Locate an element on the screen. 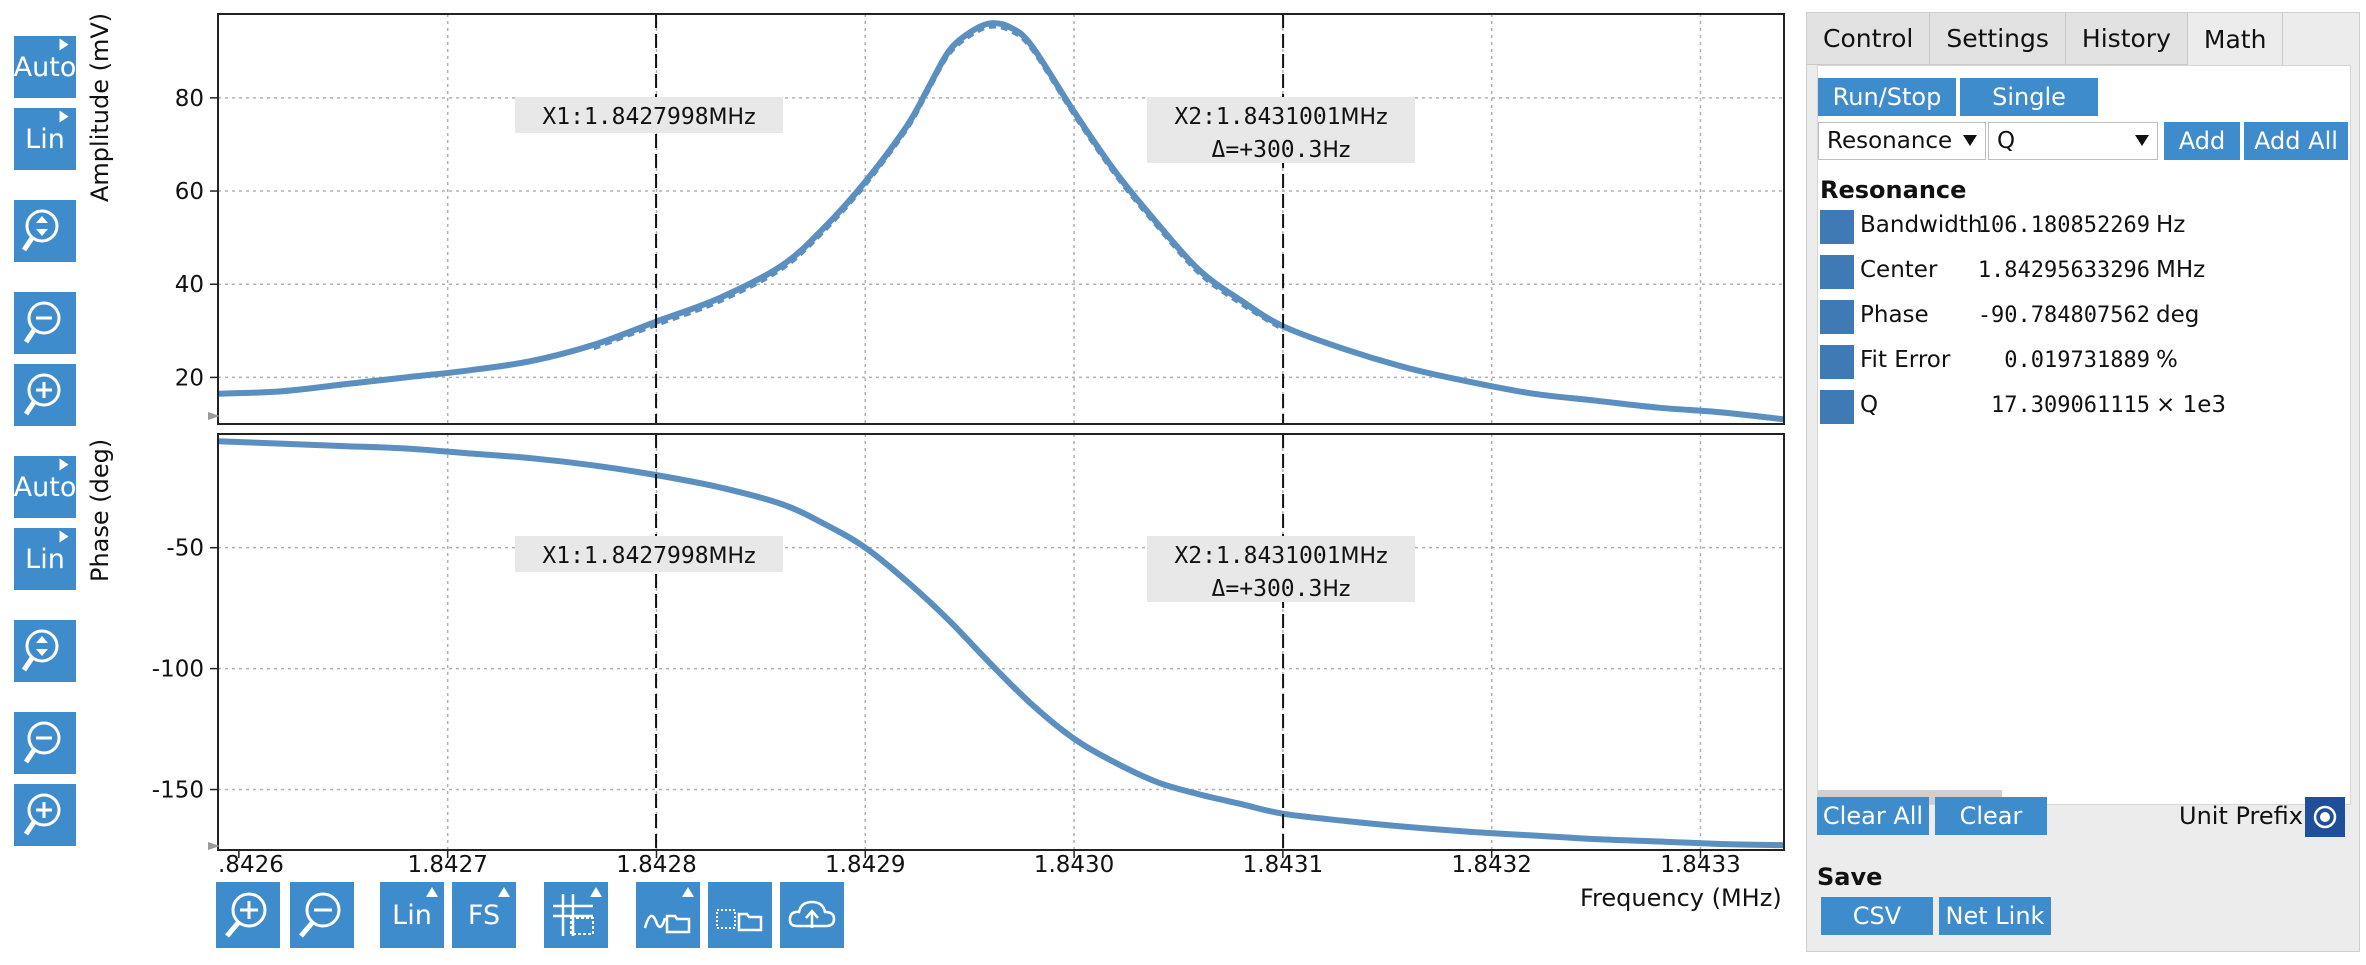 This screenshot has height=965, width=2366. x-tick-label: 1.8430 is located at coordinates (1074, 865).